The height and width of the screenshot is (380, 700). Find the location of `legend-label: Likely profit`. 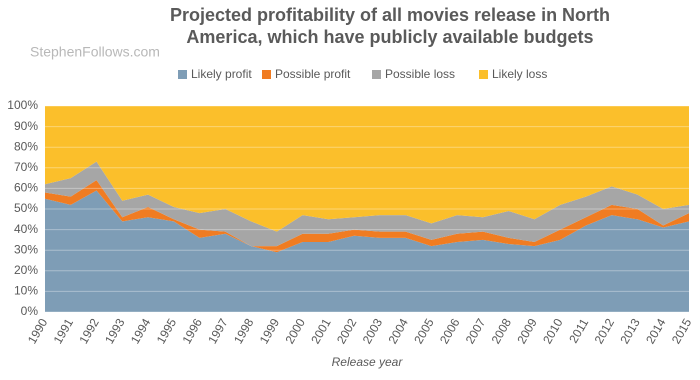

legend-label: Likely profit is located at coordinates (221, 74).